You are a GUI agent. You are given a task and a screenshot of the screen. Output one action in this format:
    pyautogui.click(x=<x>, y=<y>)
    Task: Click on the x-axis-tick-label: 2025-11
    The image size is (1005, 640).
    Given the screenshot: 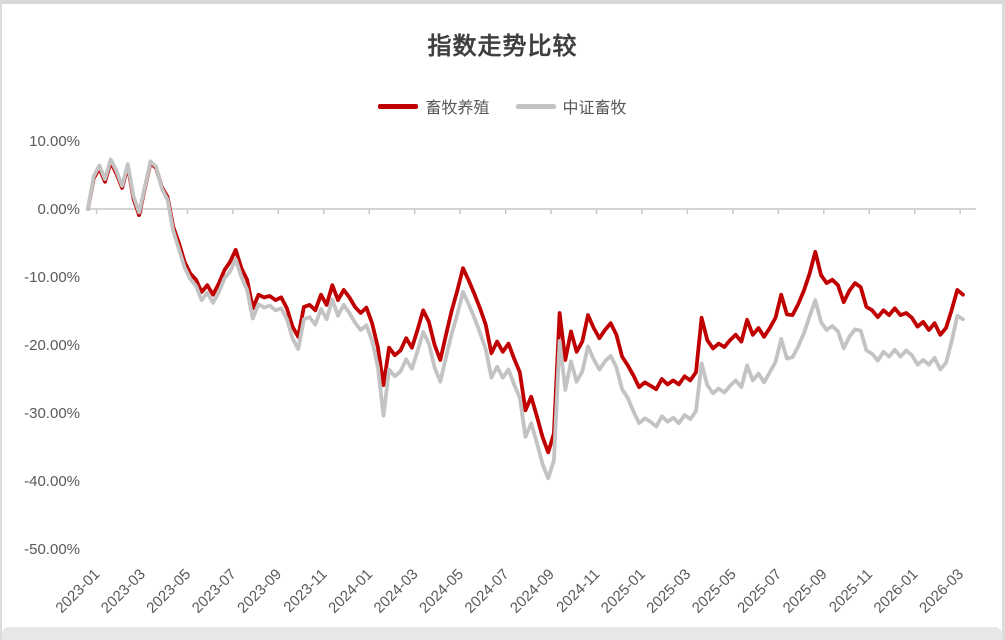 What is the action you would take?
    pyautogui.click(x=851, y=591)
    